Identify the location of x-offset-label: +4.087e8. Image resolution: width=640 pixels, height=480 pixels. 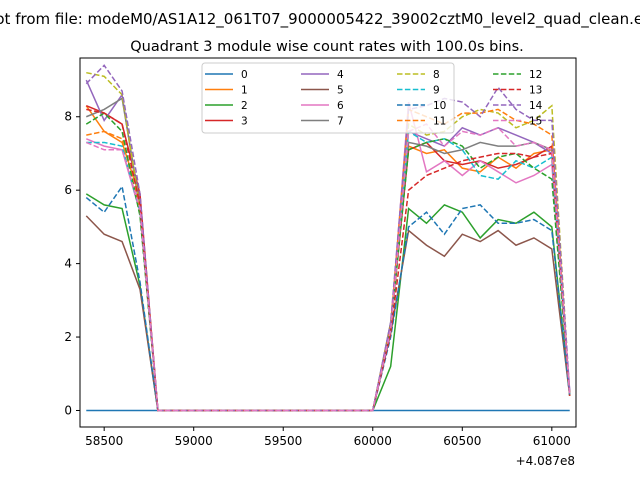
(545, 461).